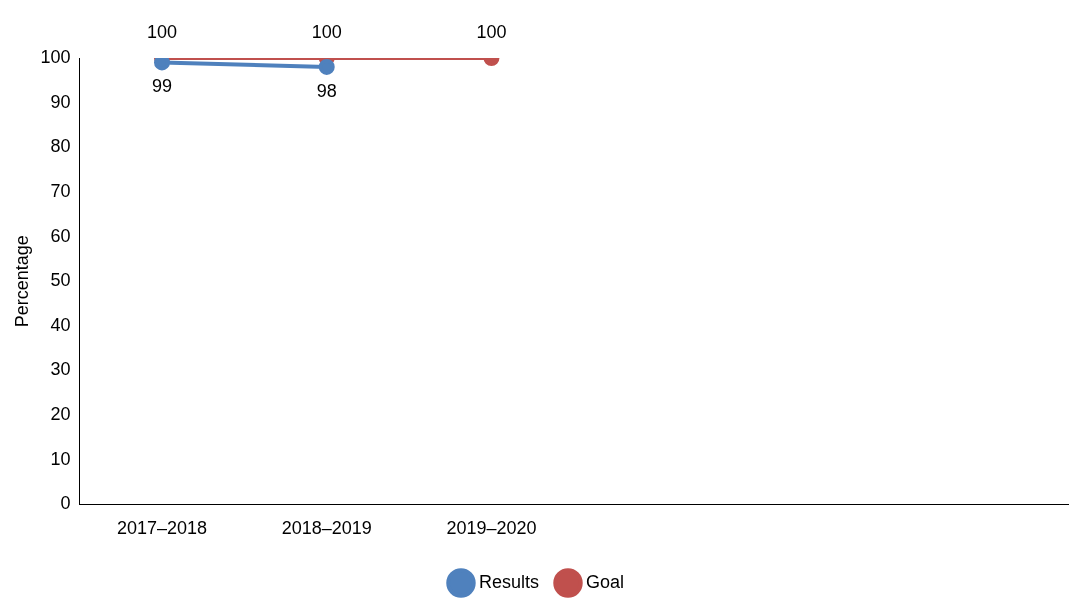 Image resolution: width=1086 pixels, height=610 pixels. I want to click on y-tick-label: 80, so click(60, 146).